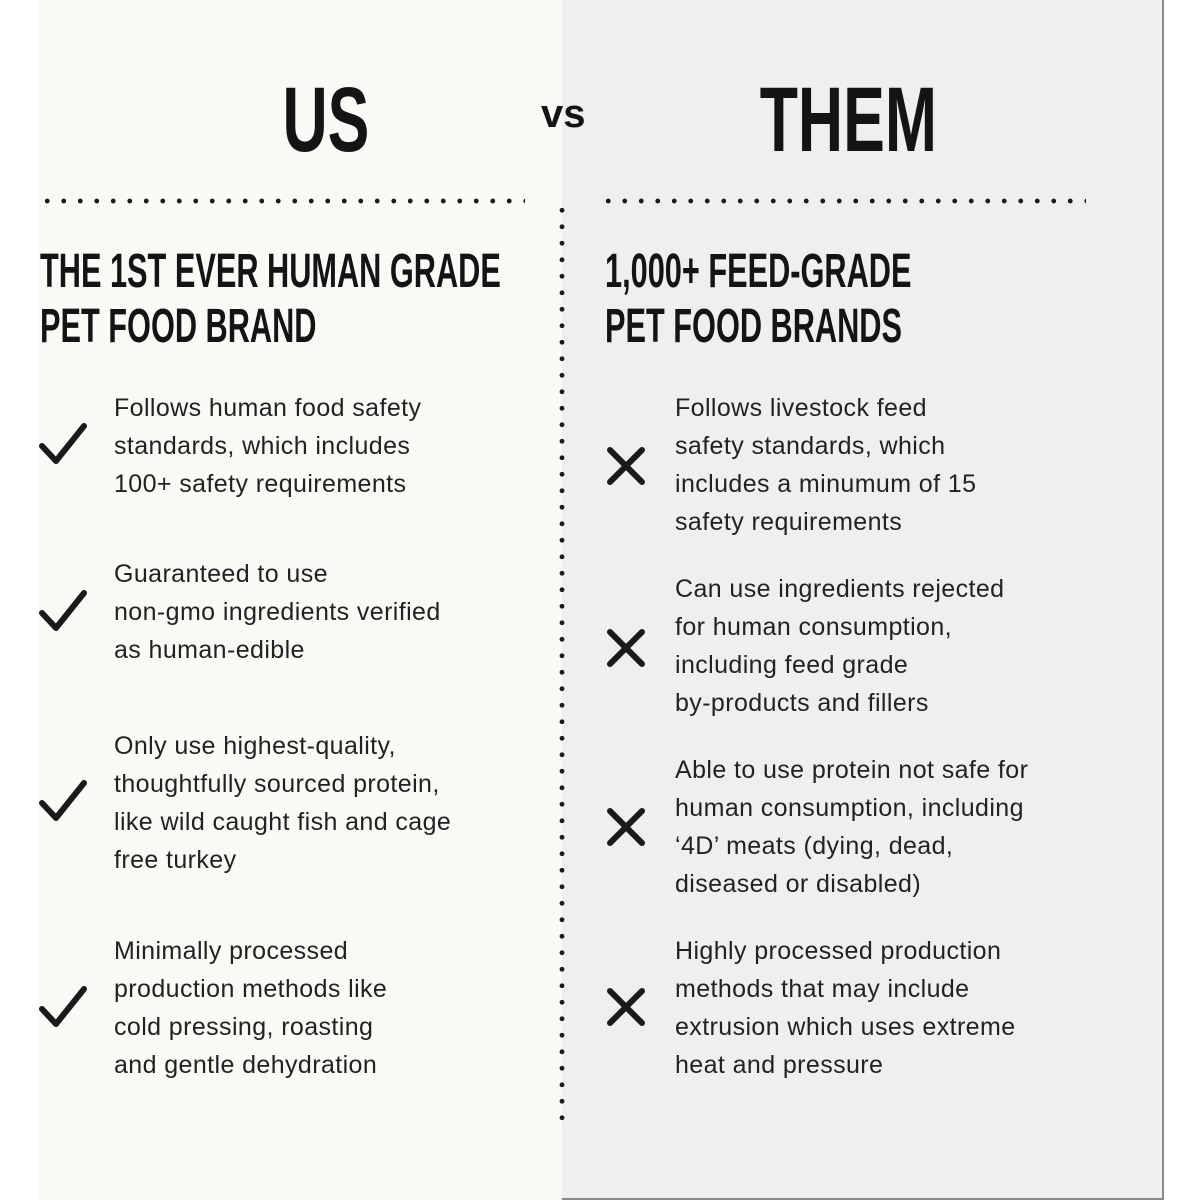 This screenshot has height=1200, width=1200. What do you see at coordinates (326, 120) in the screenshot?
I see `us-title: US` at bounding box center [326, 120].